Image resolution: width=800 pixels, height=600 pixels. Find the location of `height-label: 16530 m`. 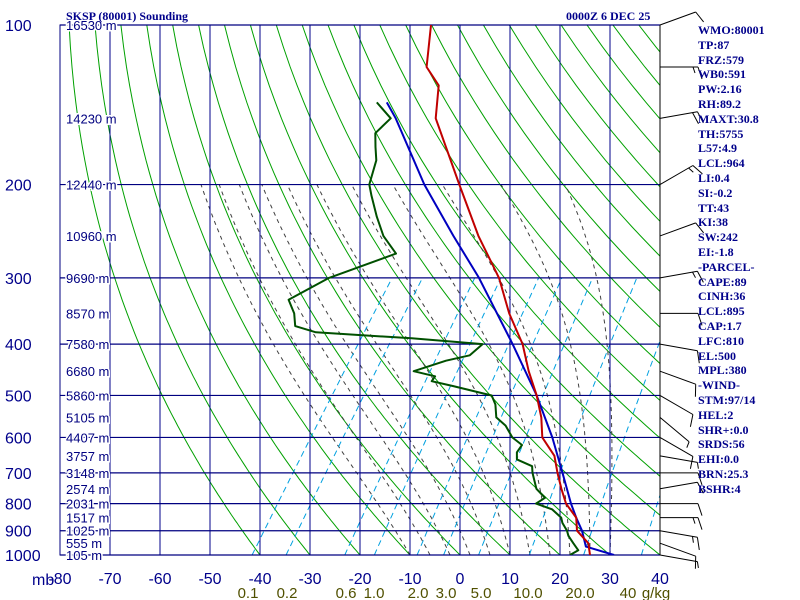

height-label: 16530 m is located at coordinates (91, 25).